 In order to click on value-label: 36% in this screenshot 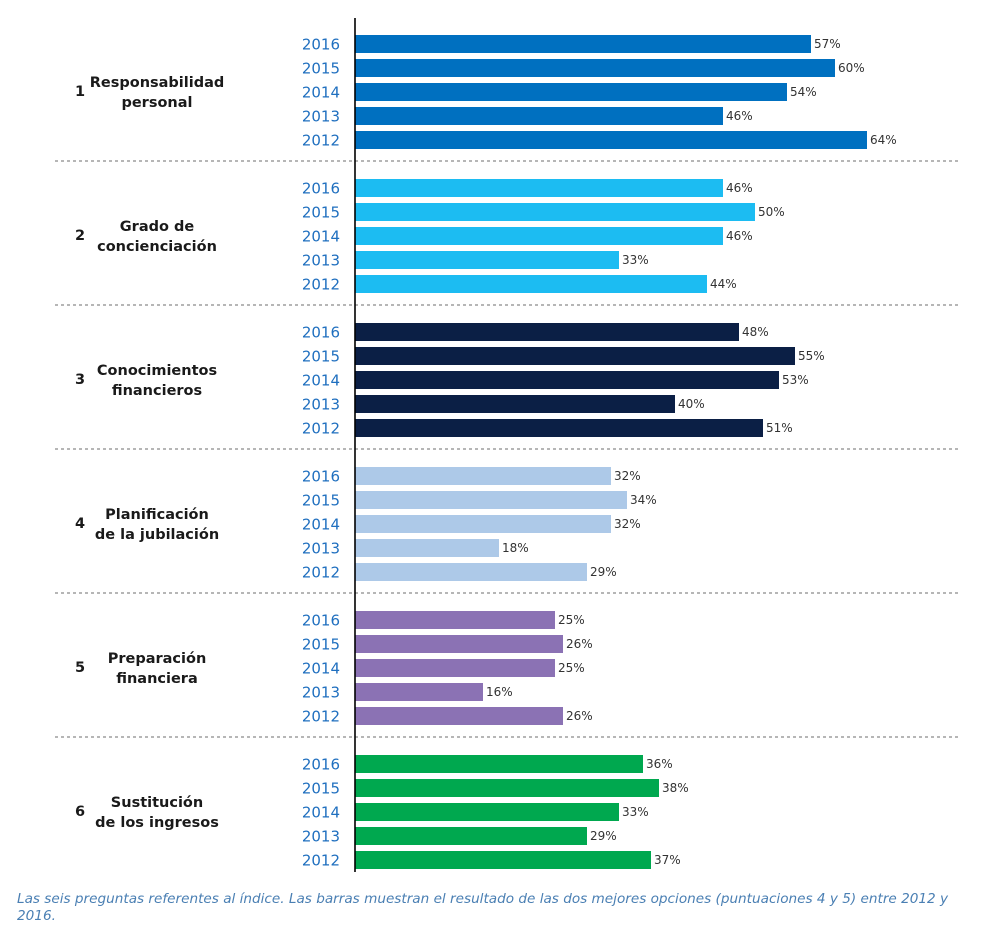, I will do `click(659, 764)`.